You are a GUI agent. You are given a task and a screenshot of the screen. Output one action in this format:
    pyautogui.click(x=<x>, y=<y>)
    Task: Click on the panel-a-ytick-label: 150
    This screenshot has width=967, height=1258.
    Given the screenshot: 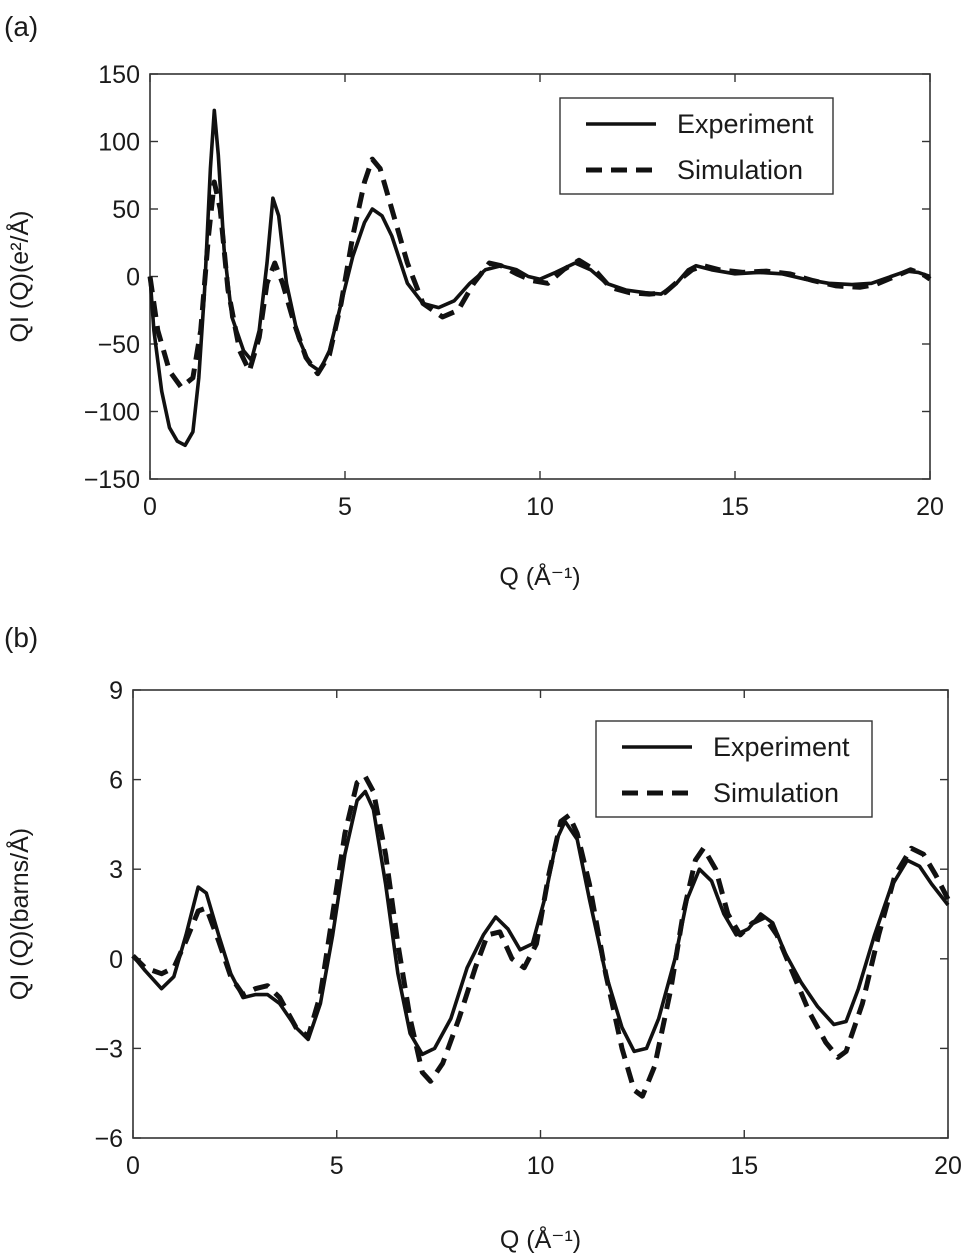 What is the action you would take?
    pyautogui.click(x=119, y=75)
    